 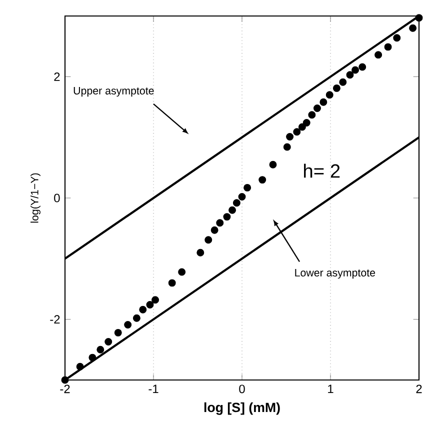 I want to click on x-tick-label: -2, so click(x=65, y=389).